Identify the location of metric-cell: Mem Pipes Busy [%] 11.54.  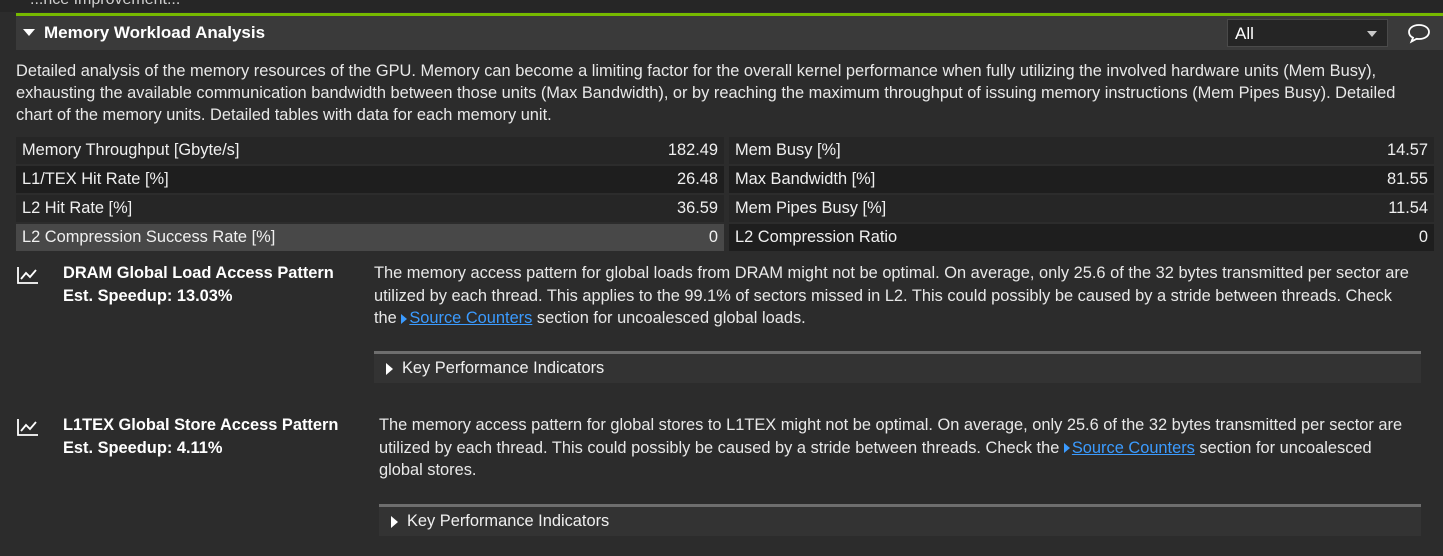
(1081, 208).